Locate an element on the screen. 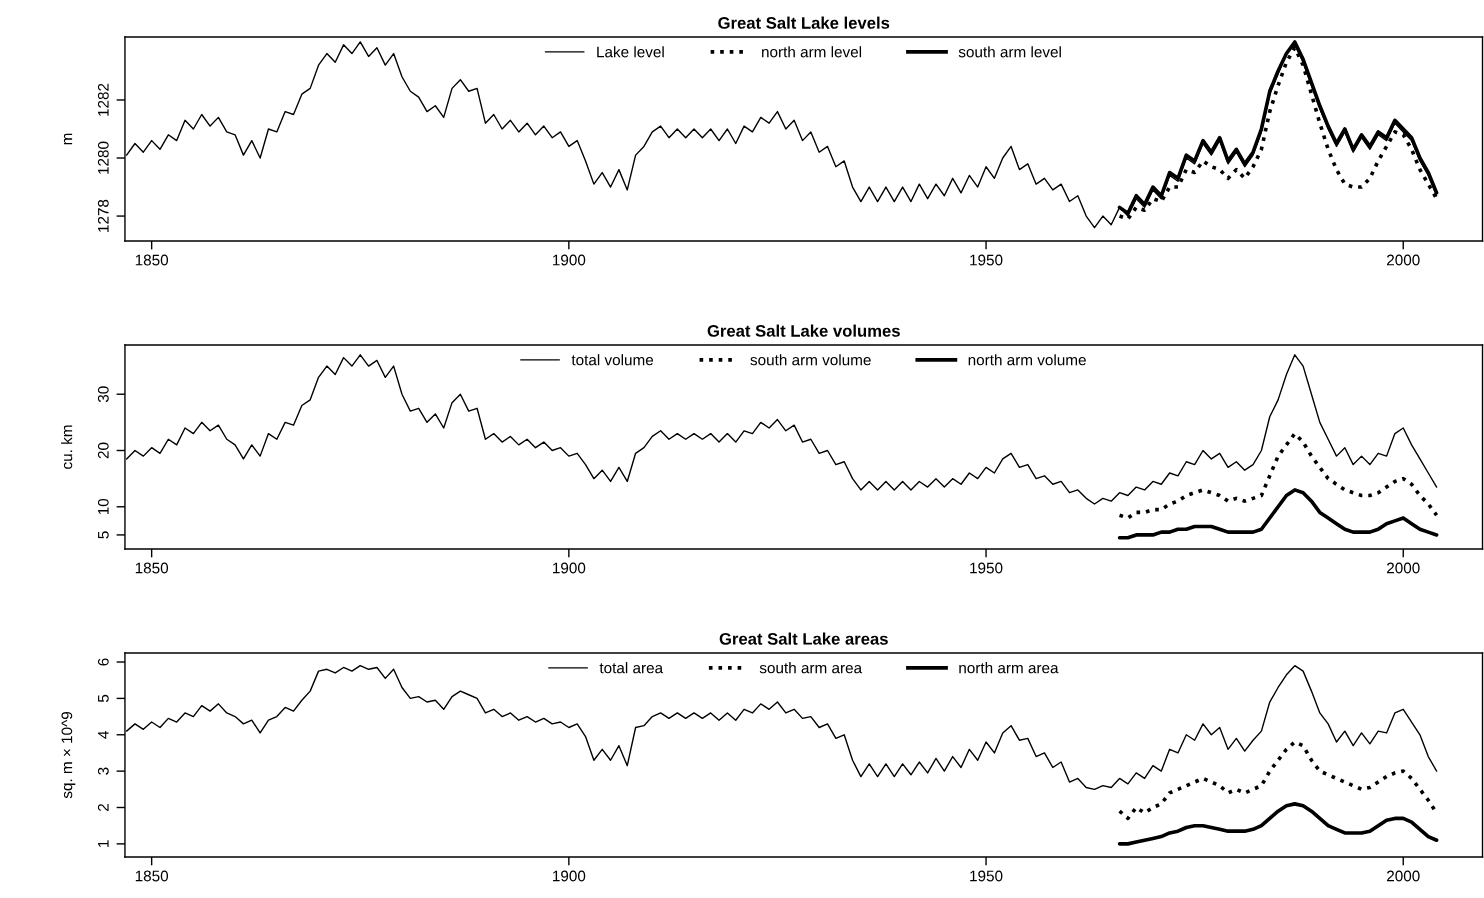 The height and width of the screenshot is (898, 1484). y-tick-label: 1280 is located at coordinates (103, 157).